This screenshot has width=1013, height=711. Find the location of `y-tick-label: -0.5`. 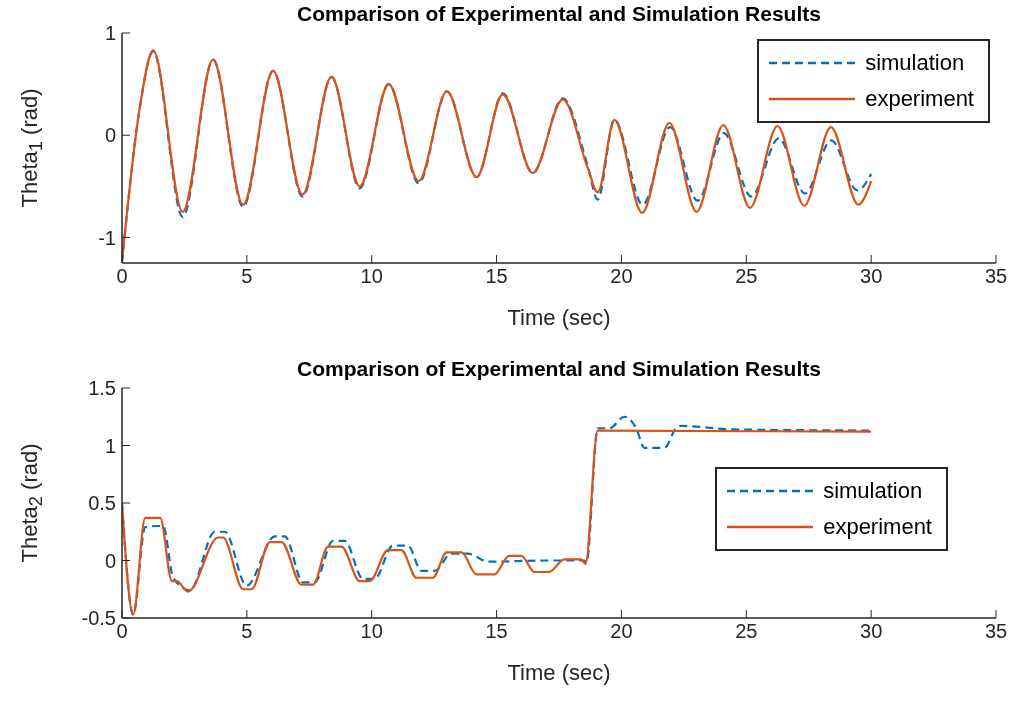

y-tick-label: -0.5 is located at coordinates (98, 618).